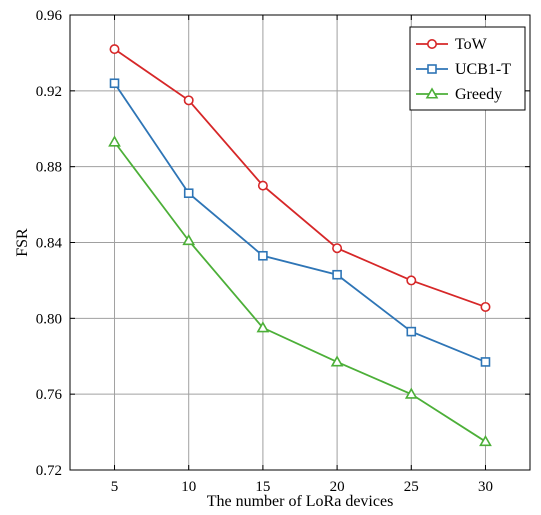  I want to click on y-tick-label: 0.72, so click(49, 471).